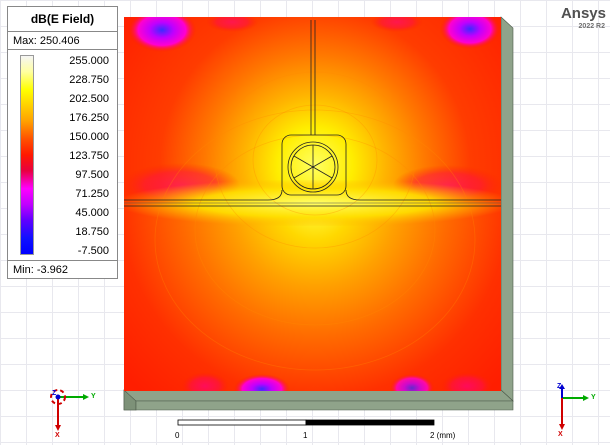 The height and width of the screenshot is (445, 610). What do you see at coordinates (92, 213) in the screenshot?
I see `legend-value: 45.000` at bounding box center [92, 213].